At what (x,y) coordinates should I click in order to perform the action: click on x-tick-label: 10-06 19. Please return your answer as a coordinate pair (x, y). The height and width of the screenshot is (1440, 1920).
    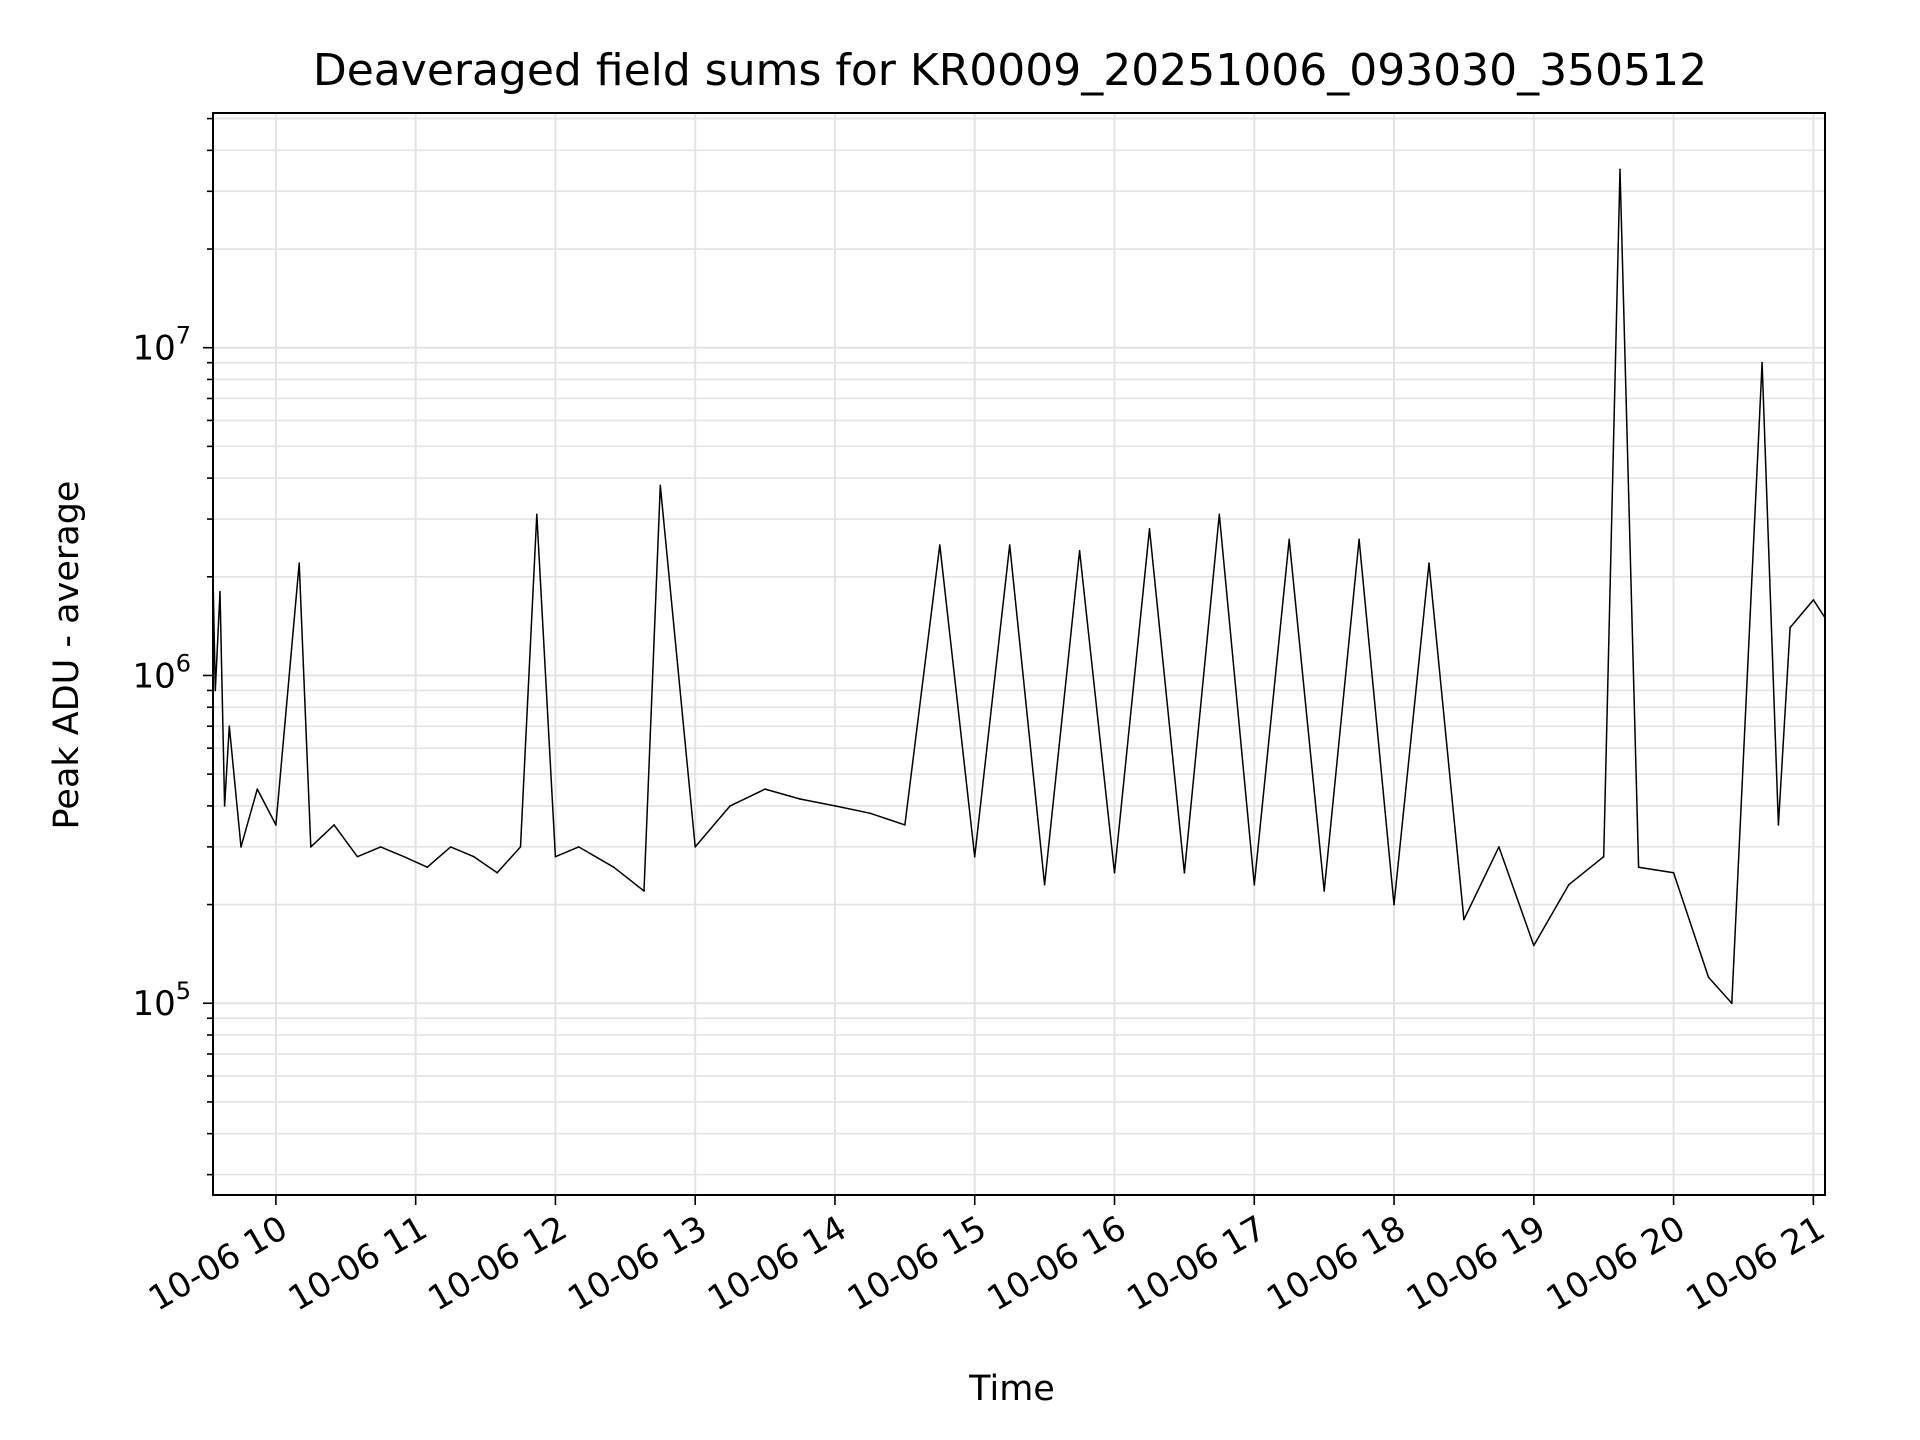
    Looking at the image, I should click on (1476, 1263).